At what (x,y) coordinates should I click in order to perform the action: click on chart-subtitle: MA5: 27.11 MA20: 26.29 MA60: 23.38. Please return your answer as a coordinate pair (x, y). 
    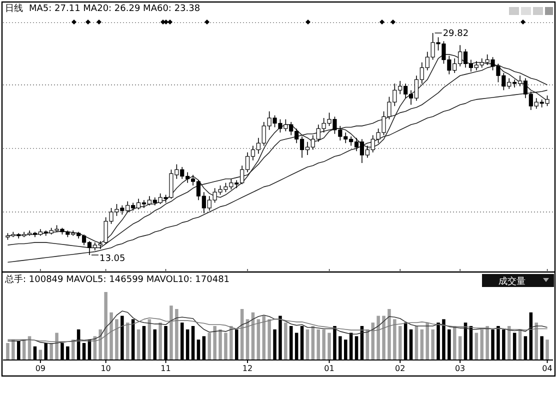
    Looking at the image, I should click on (114, 9).